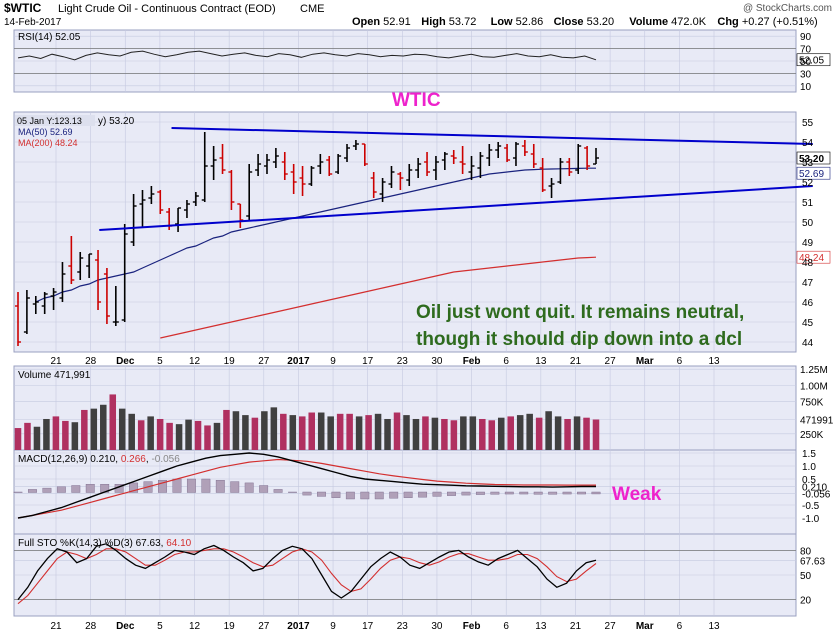 Image resolution: width=838 pixels, height=639 pixels. What do you see at coordinates (230, 361) in the screenshot?
I see `xtick-price-5: 19` at bounding box center [230, 361].